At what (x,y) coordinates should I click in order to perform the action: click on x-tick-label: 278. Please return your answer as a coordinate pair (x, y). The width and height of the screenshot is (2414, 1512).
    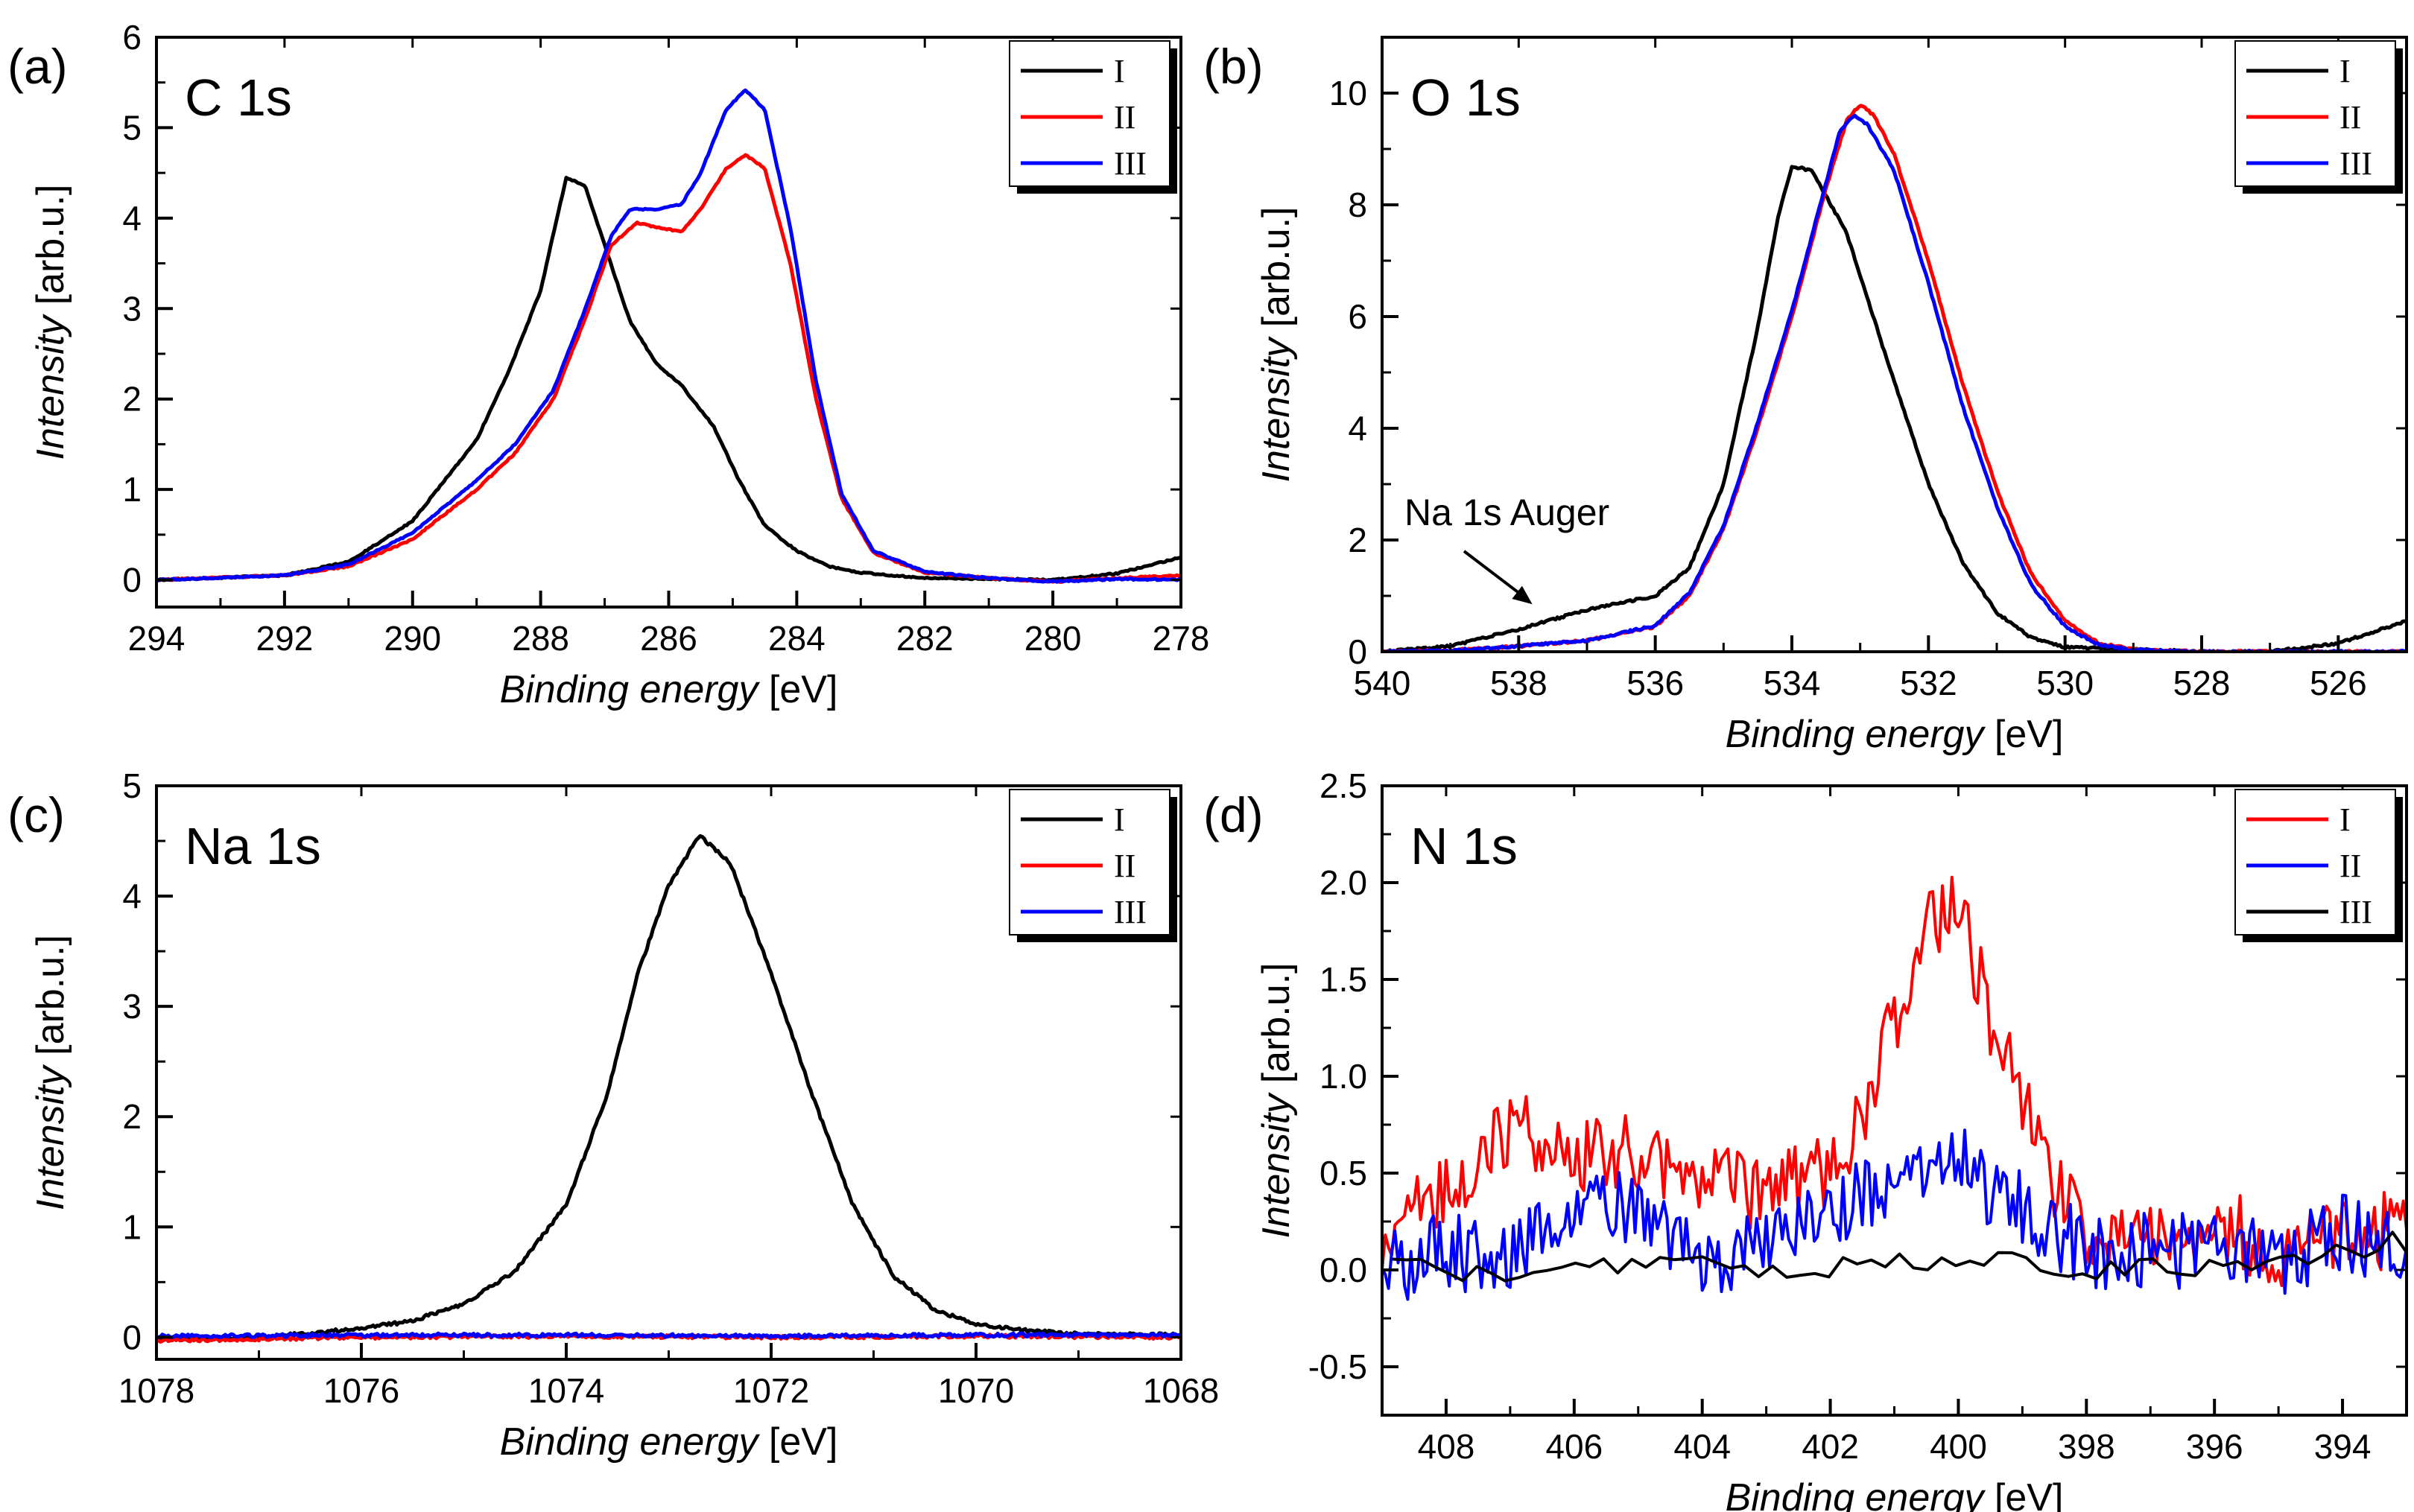
    Looking at the image, I should click on (1181, 638).